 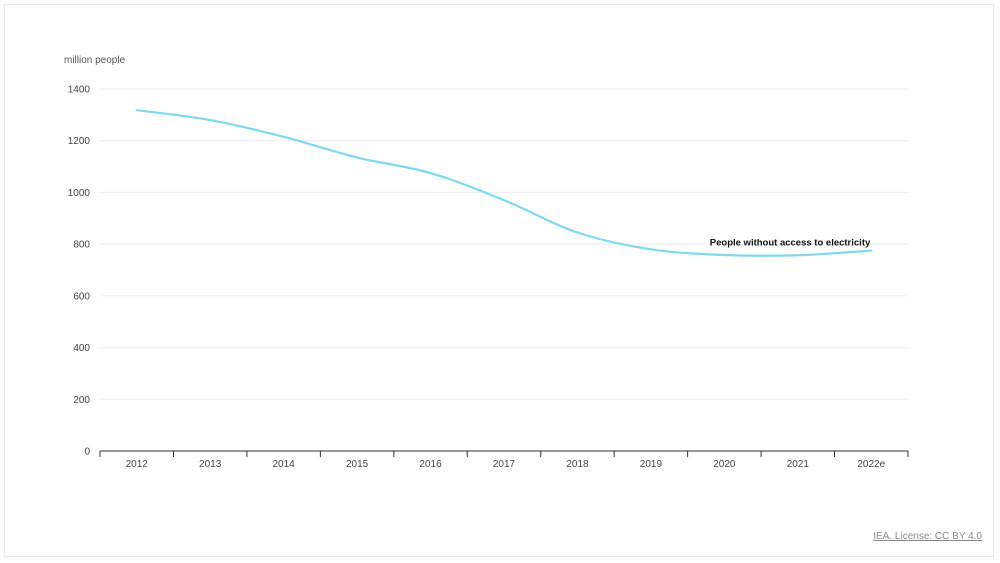 What do you see at coordinates (81, 296) in the screenshot?
I see `y-tick-label: 600` at bounding box center [81, 296].